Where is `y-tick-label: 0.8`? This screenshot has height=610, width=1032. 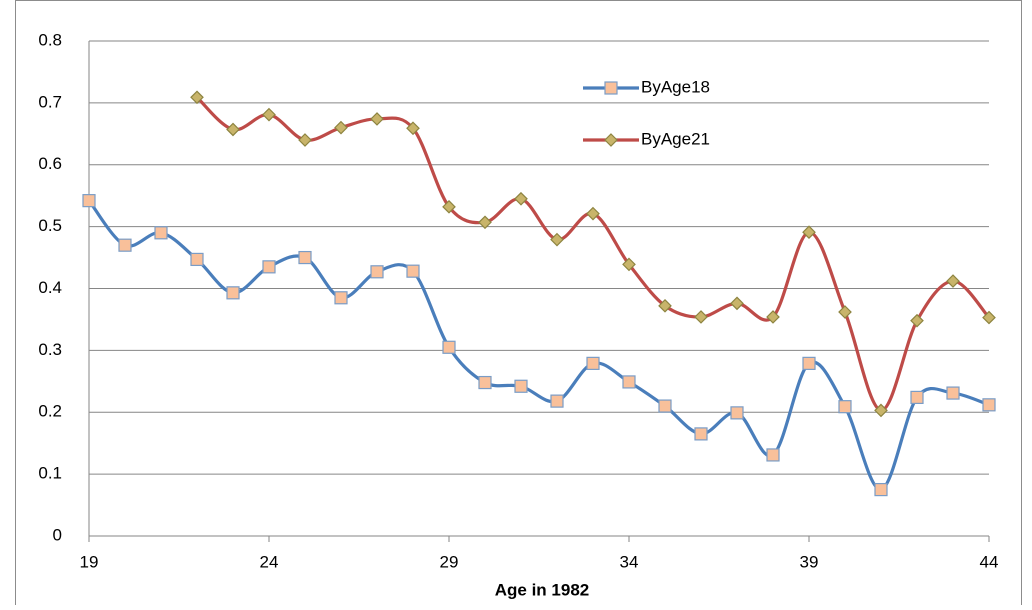 y-tick-label: 0.8 is located at coordinates (50, 39).